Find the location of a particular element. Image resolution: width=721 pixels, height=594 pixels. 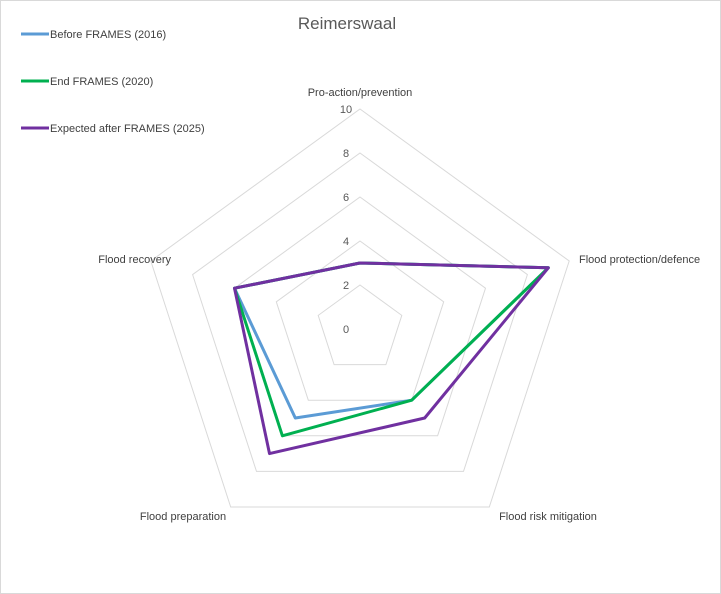

tick-label-0: 0 is located at coordinates (346, 330).